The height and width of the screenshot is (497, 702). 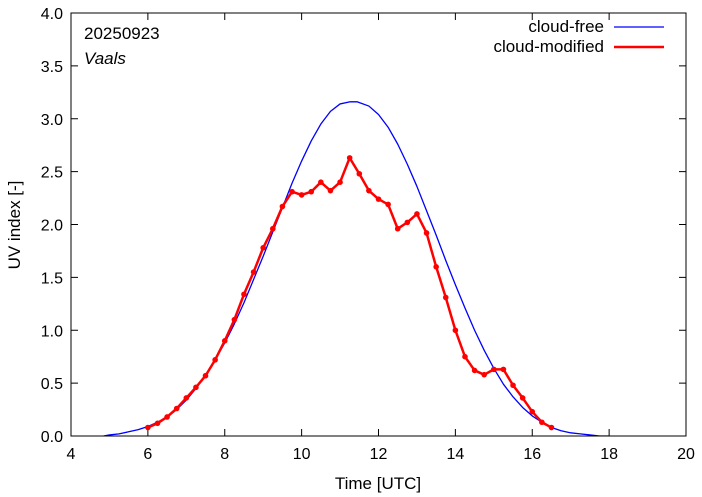 I want to click on x-tick-label: 4, so click(x=71, y=454).